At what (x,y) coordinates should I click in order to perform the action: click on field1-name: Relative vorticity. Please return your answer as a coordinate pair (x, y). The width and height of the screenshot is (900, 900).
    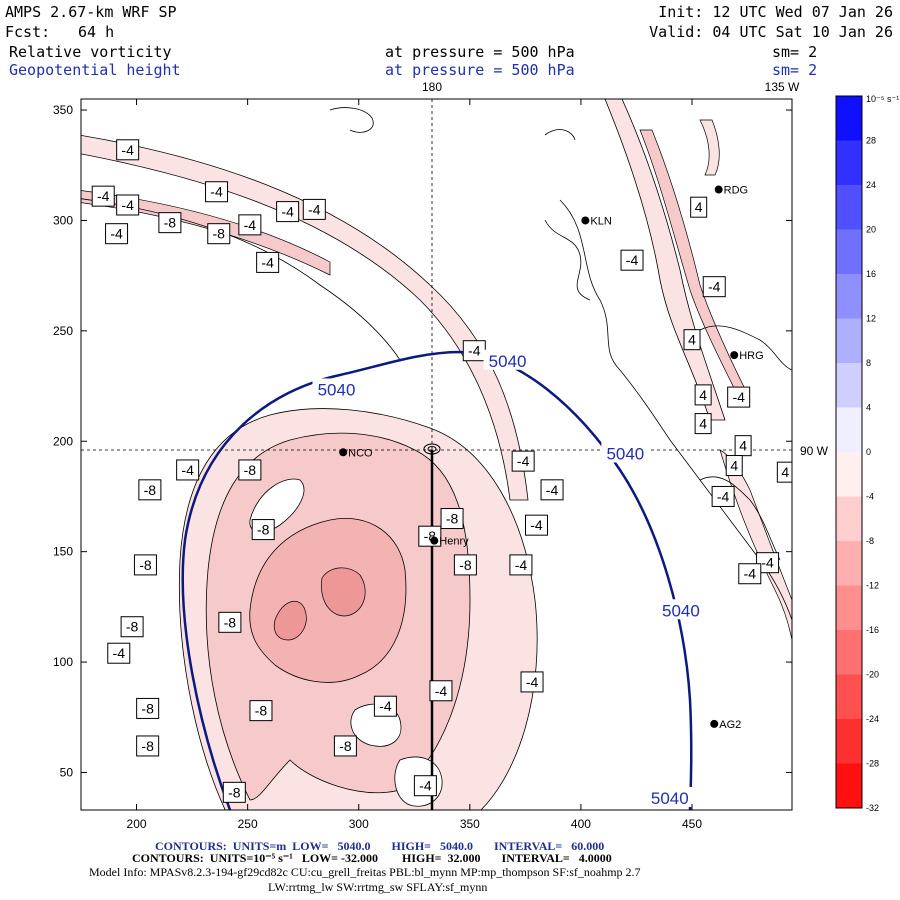
    Looking at the image, I should click on (90, 52).